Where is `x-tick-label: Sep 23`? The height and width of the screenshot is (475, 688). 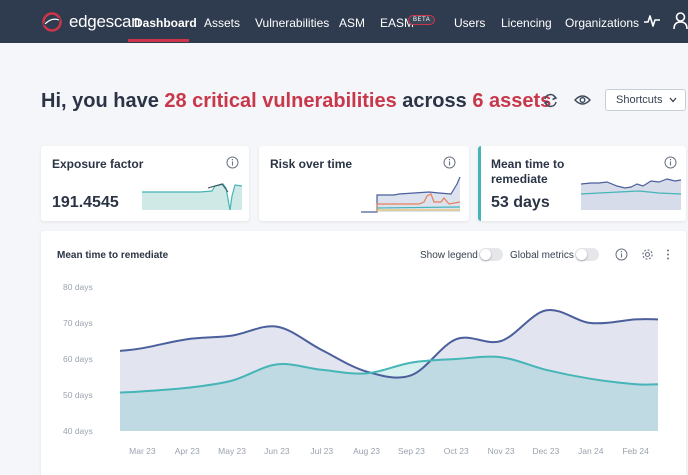 x-tick-label: Sep 23 is located at coordinates (411, 451).